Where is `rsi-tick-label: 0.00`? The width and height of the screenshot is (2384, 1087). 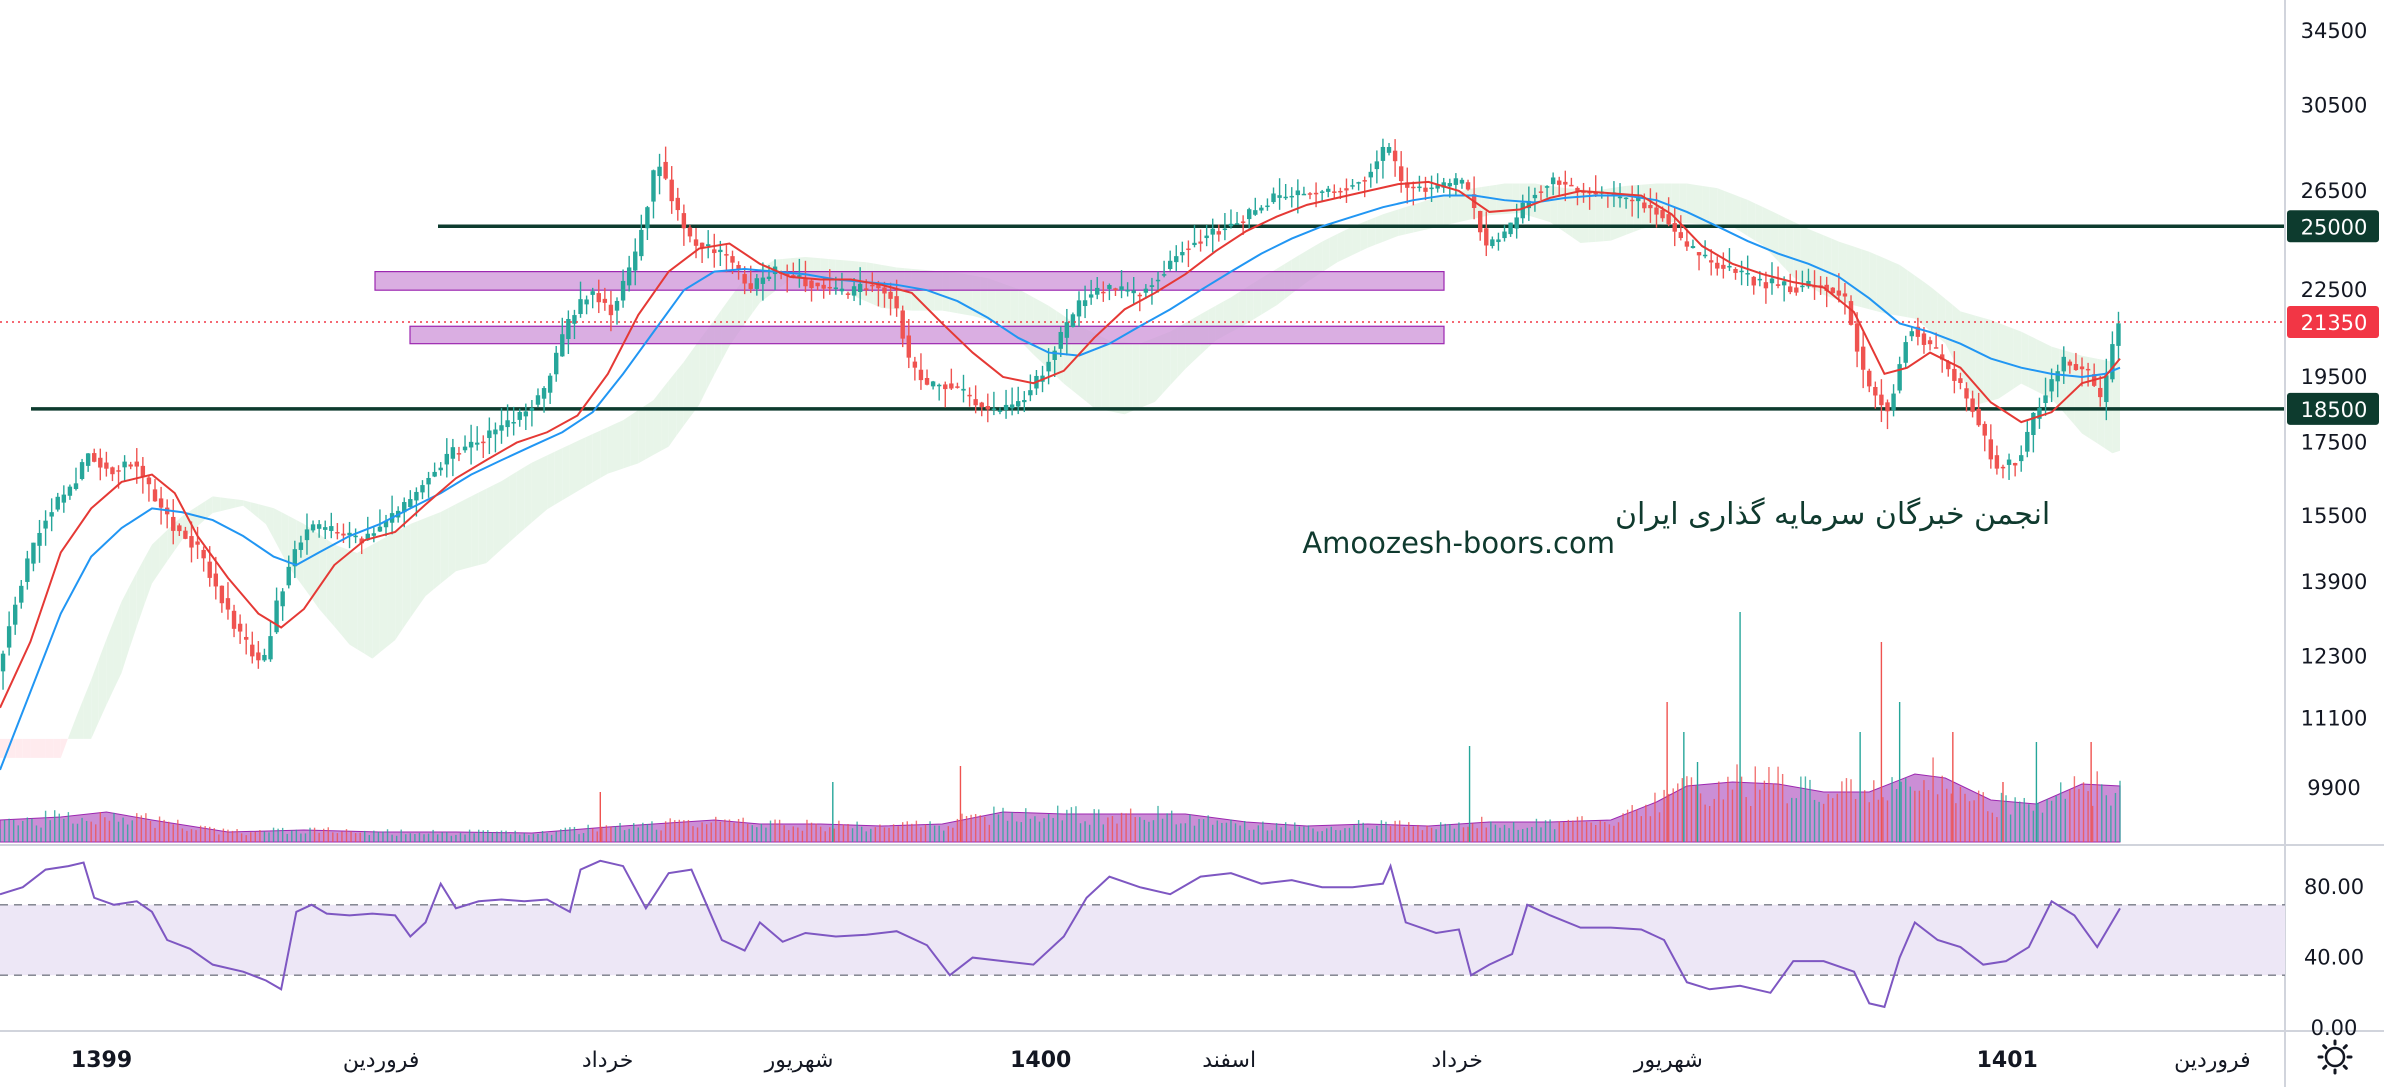 rsi-tick-label: 0.00 is located at coordinates (2334, 1028).